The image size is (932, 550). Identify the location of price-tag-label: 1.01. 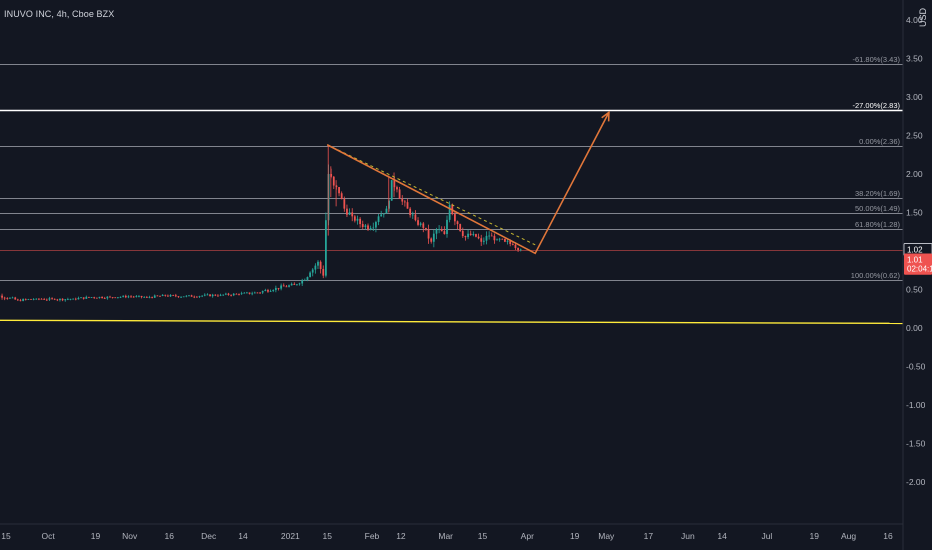
(915, 259).